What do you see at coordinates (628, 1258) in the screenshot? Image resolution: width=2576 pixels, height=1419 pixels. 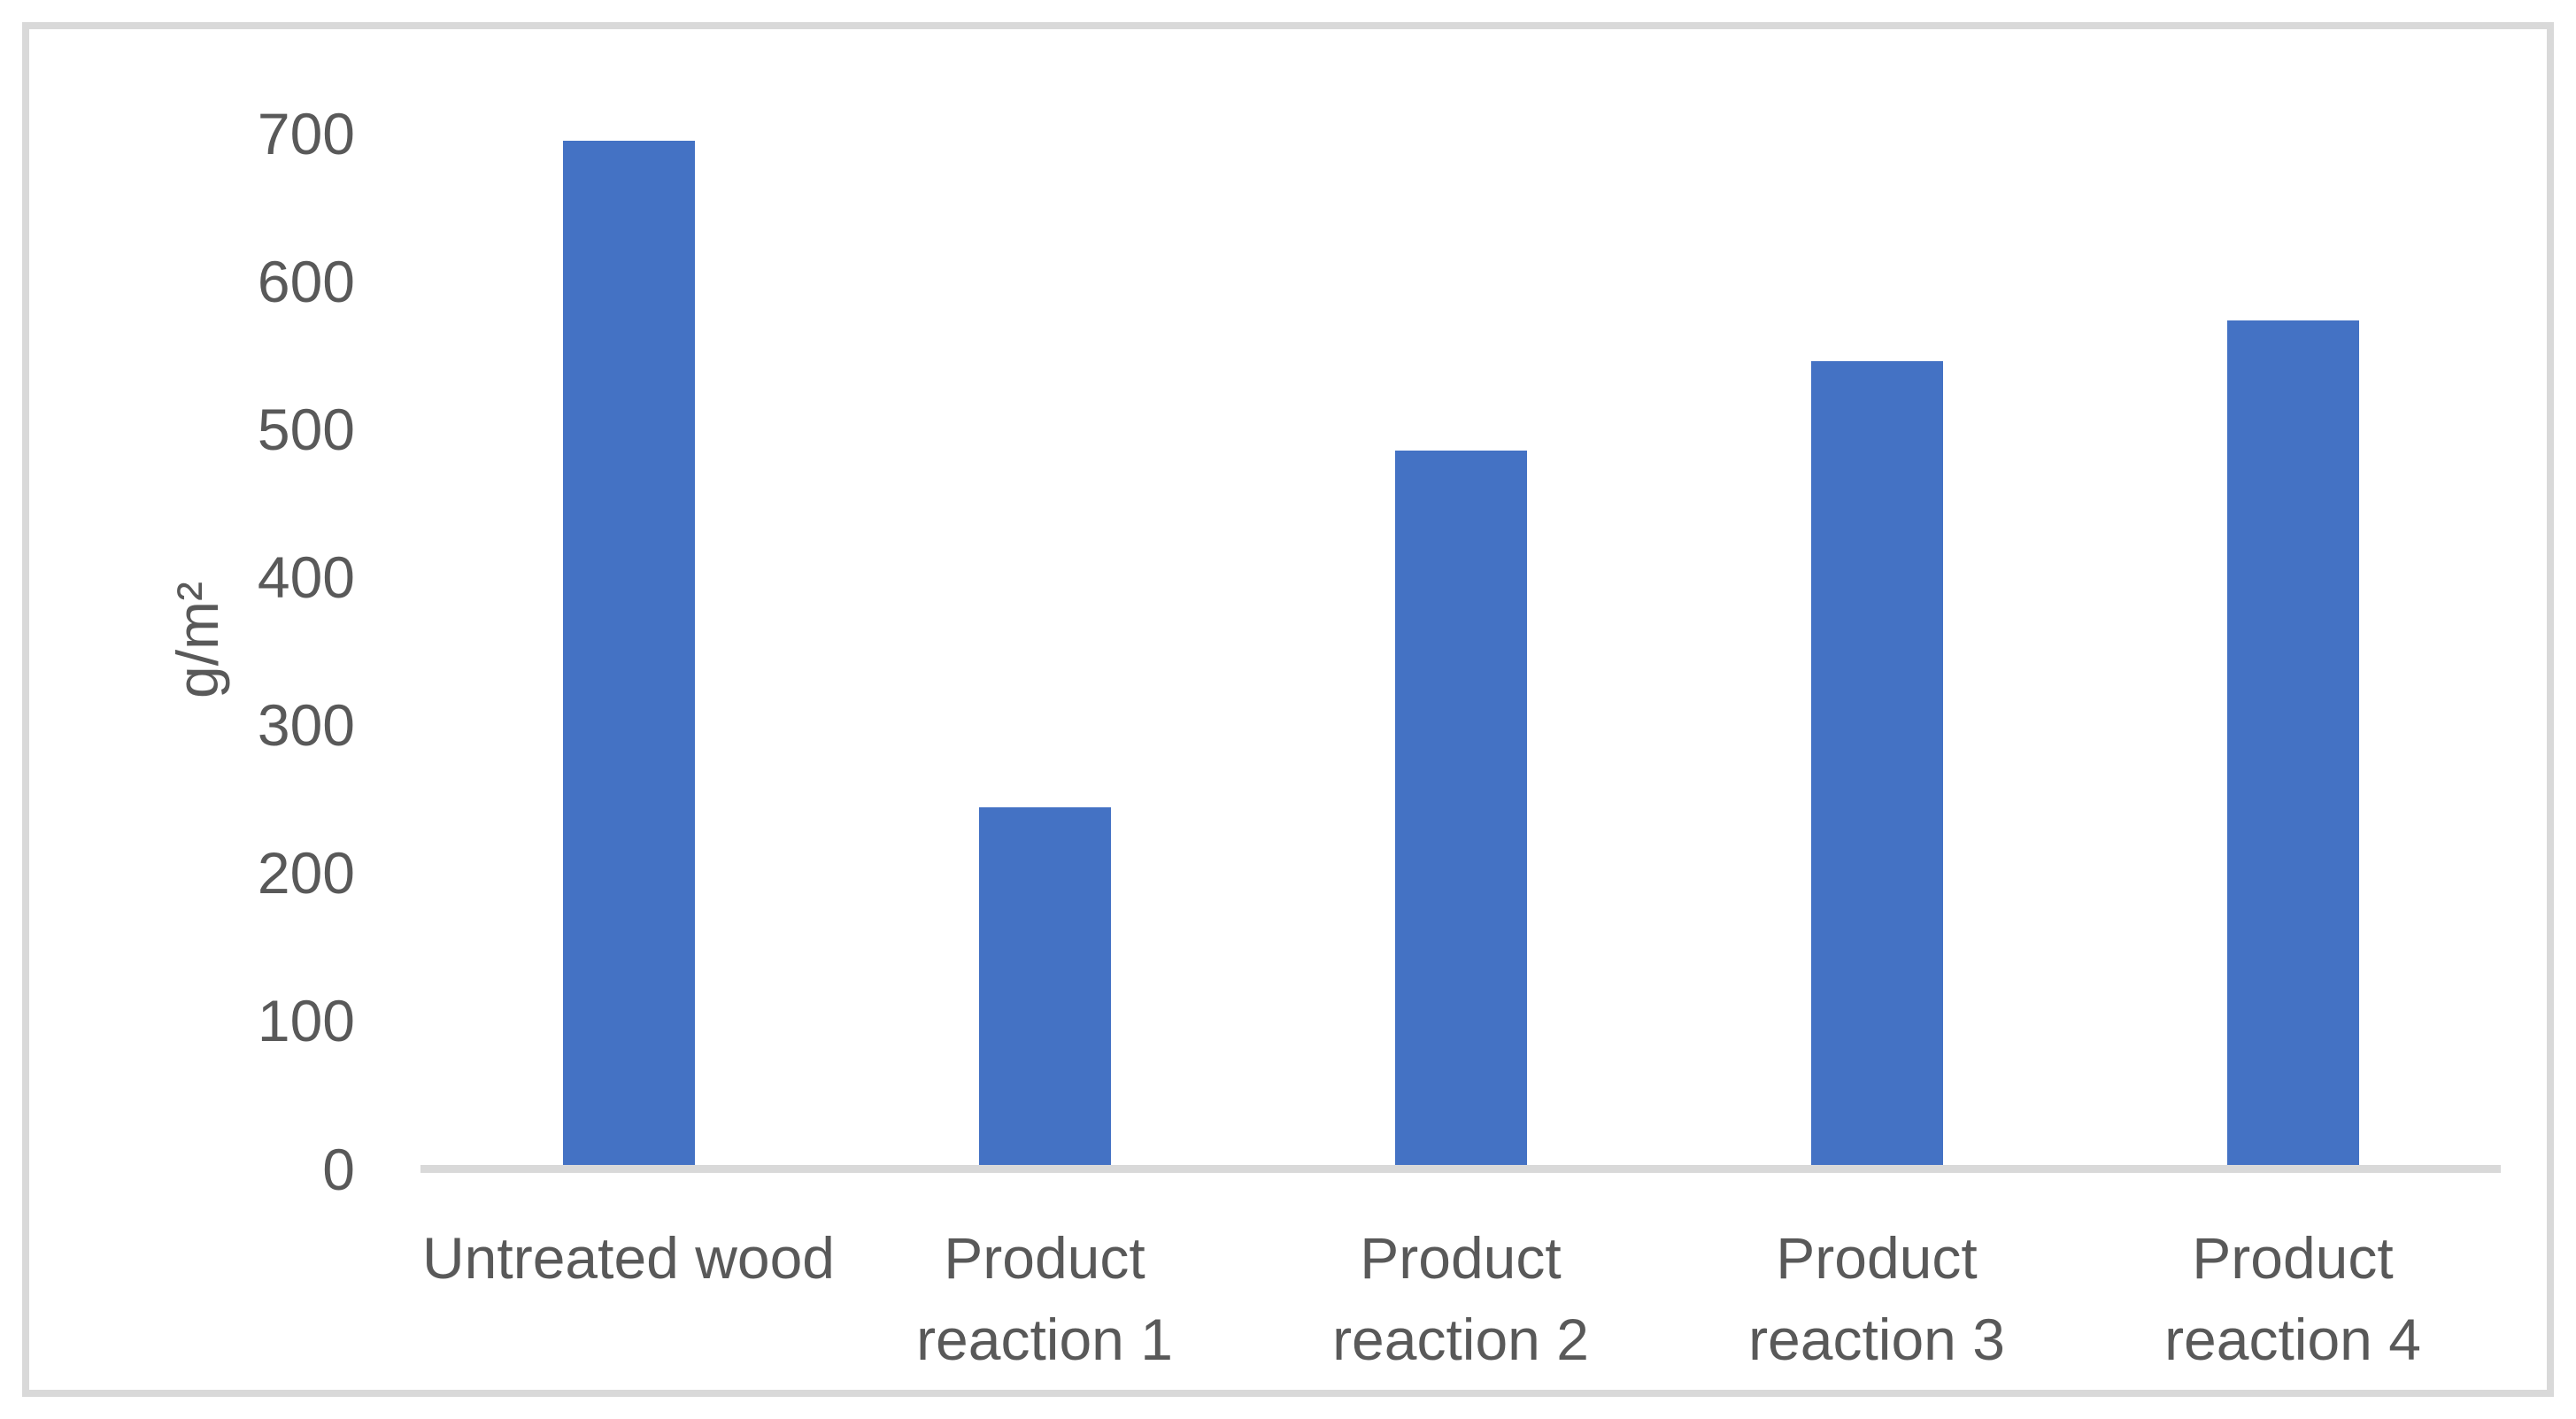 I see `x-category-label: Untreated wood` at bounding box center [628, 1258].